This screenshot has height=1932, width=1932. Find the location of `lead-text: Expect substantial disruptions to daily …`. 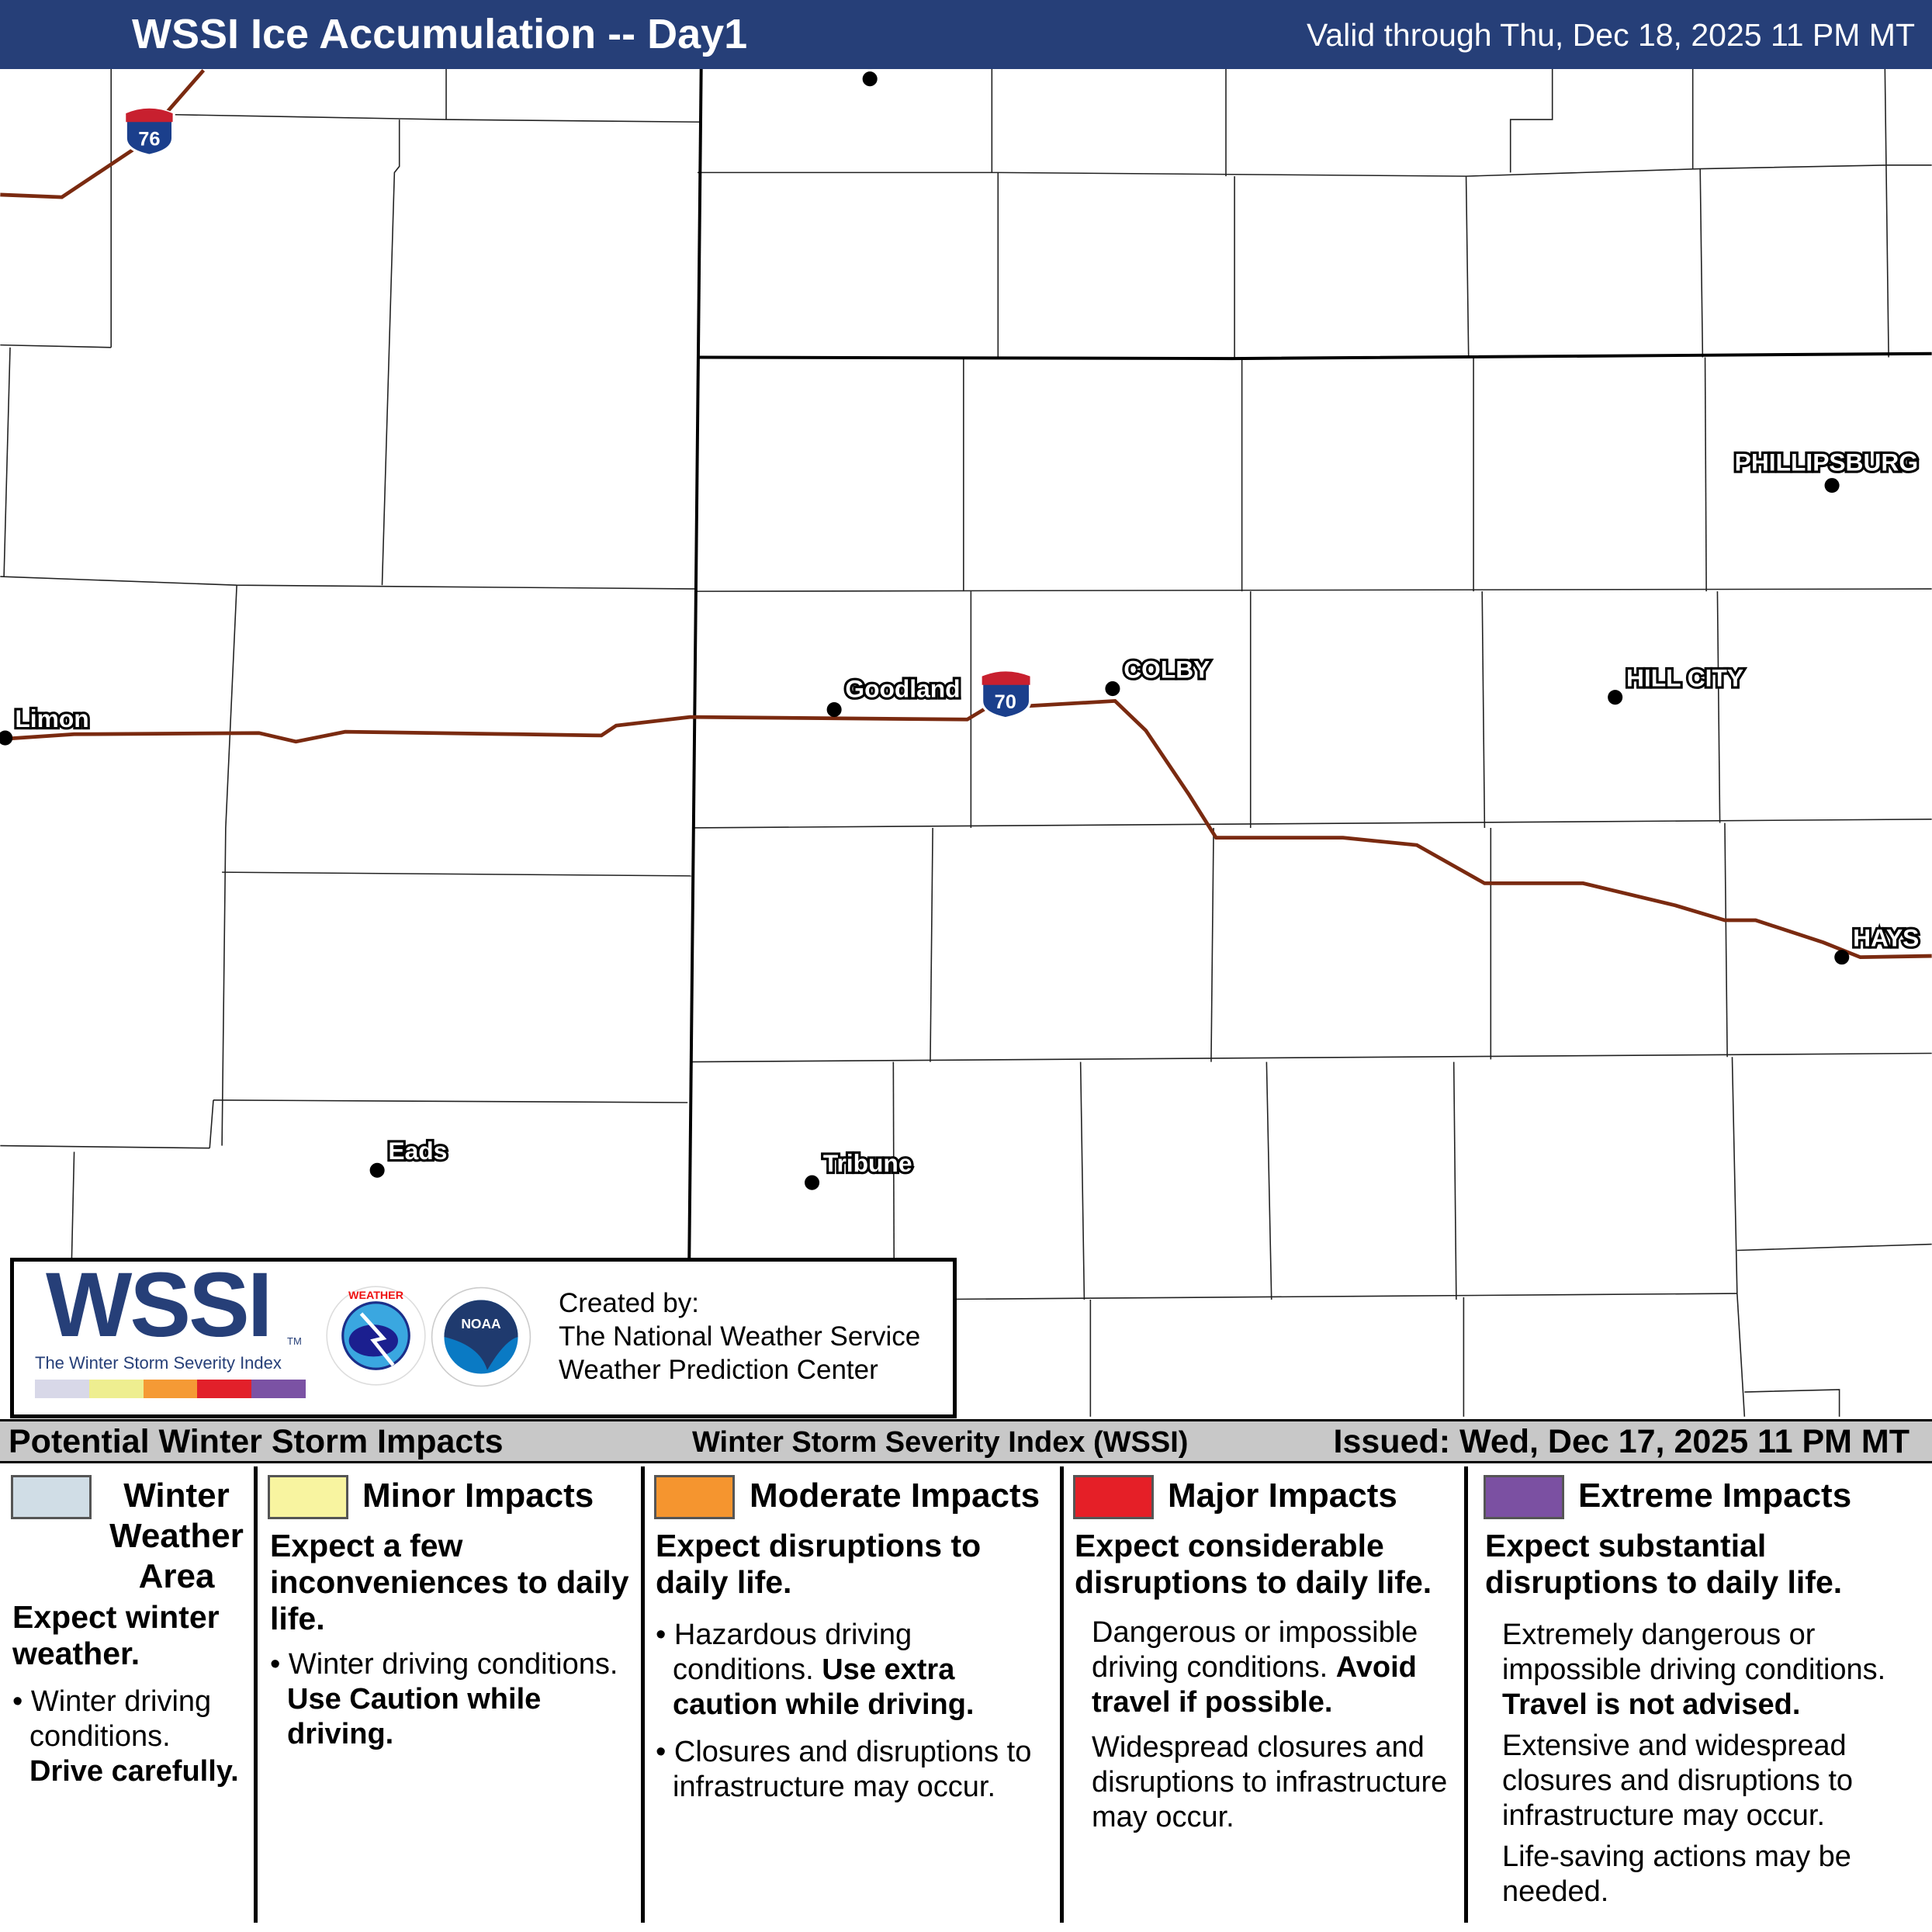

lead-text: Expect substantial disruptions to daily … is located at coordinates (1664, 1564).